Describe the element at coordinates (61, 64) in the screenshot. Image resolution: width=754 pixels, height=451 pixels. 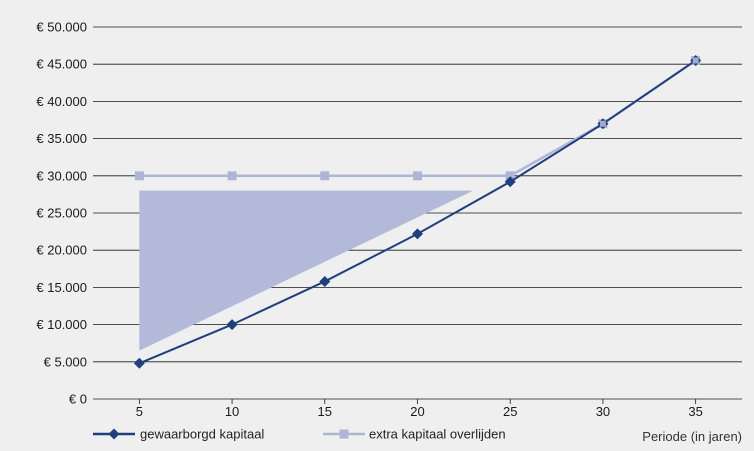
I see `y-tick-label: € 45.000` at that location.